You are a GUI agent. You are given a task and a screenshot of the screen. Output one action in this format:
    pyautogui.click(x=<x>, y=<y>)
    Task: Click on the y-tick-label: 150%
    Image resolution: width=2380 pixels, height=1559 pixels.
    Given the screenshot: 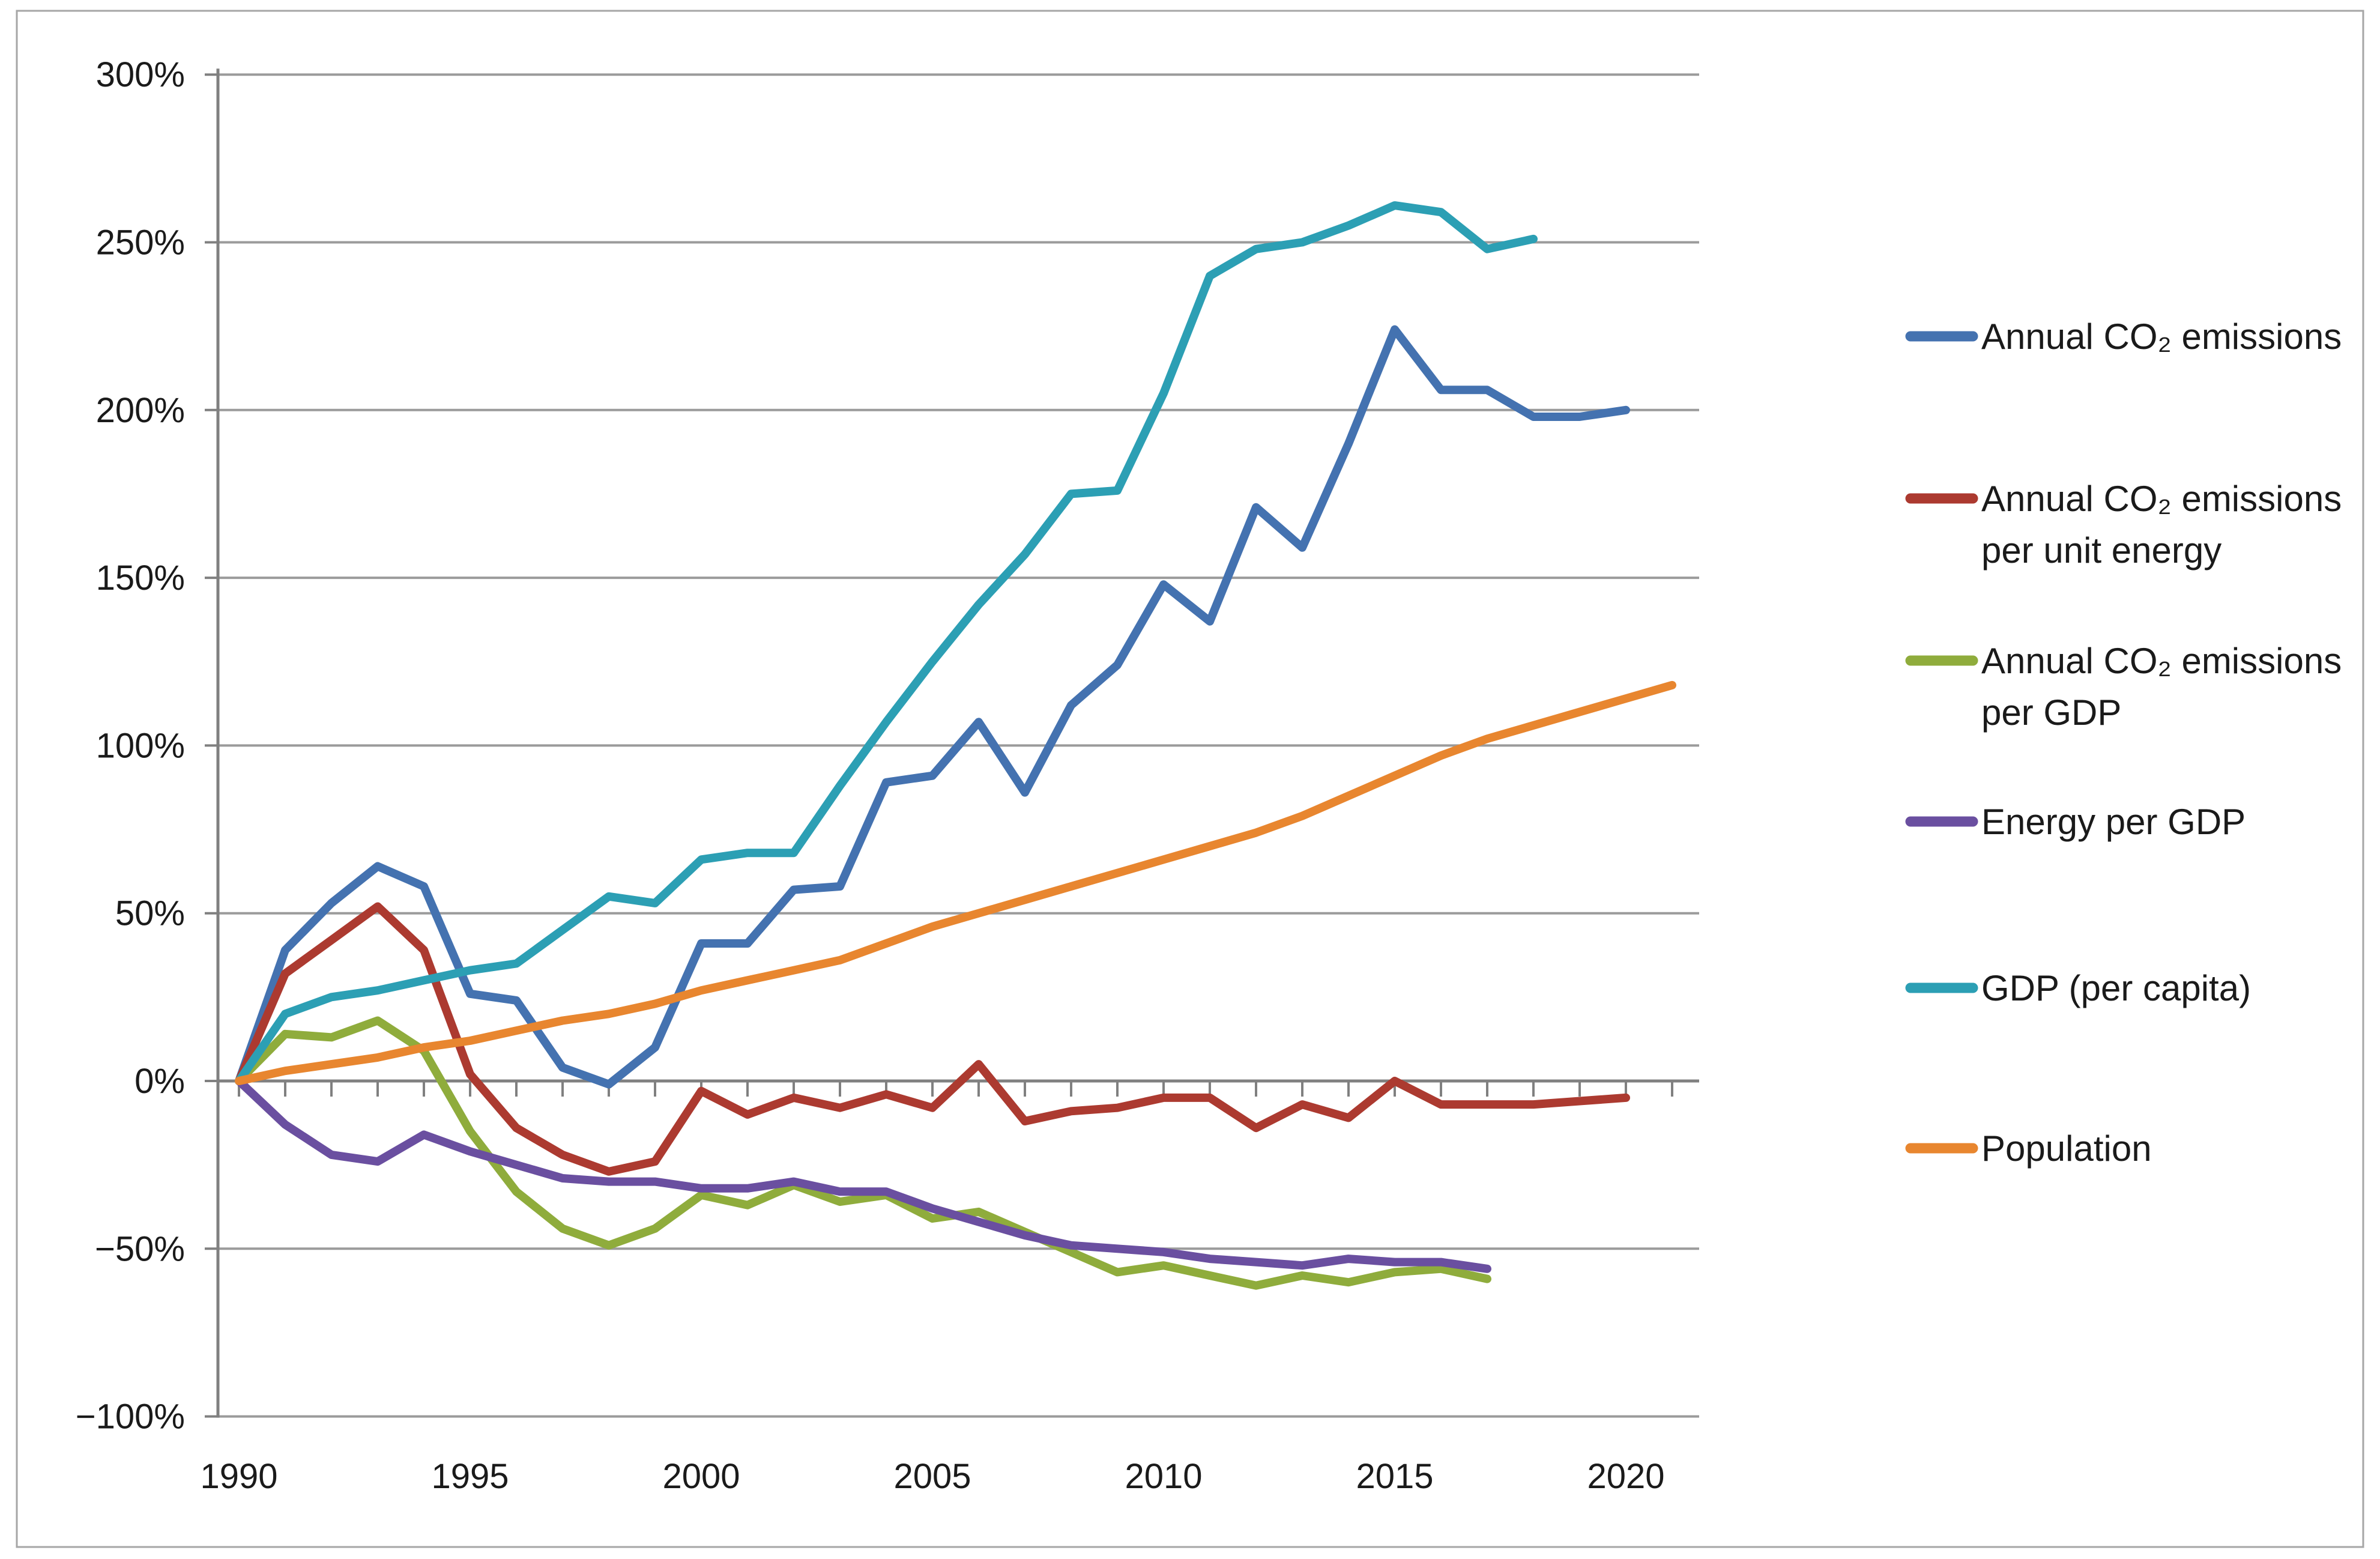 What is the action you would take?
    pyautogui.click(x=140, y=578)
    